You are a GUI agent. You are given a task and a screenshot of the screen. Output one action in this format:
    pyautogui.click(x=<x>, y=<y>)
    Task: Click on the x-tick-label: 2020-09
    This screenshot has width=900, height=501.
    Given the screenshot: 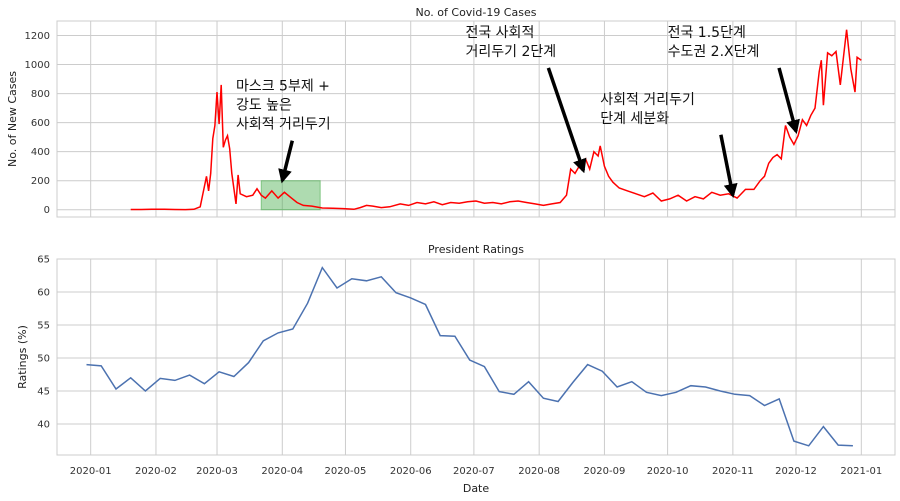 What is the action you would take?
    pyautogui.click(x=605, y=471)
    